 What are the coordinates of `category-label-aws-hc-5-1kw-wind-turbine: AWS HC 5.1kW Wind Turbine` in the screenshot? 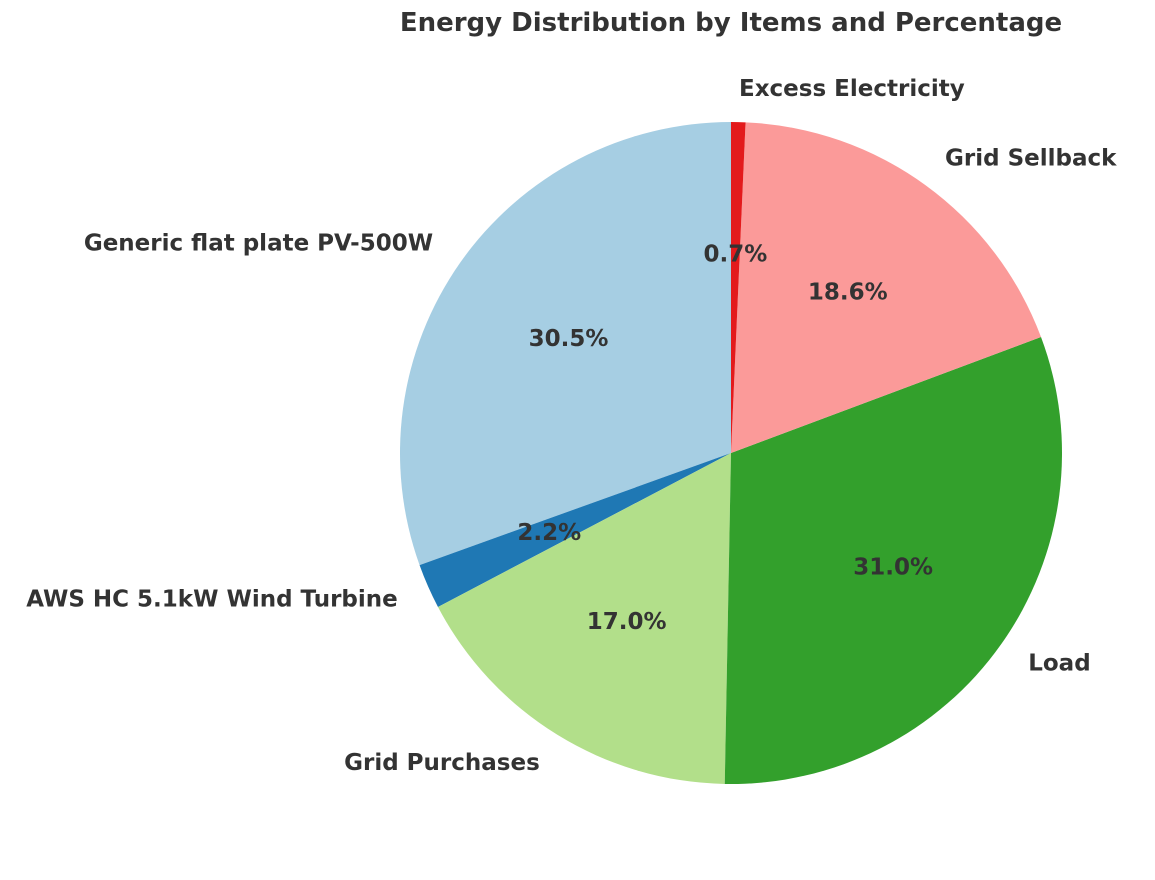 It's located at (212, 600).